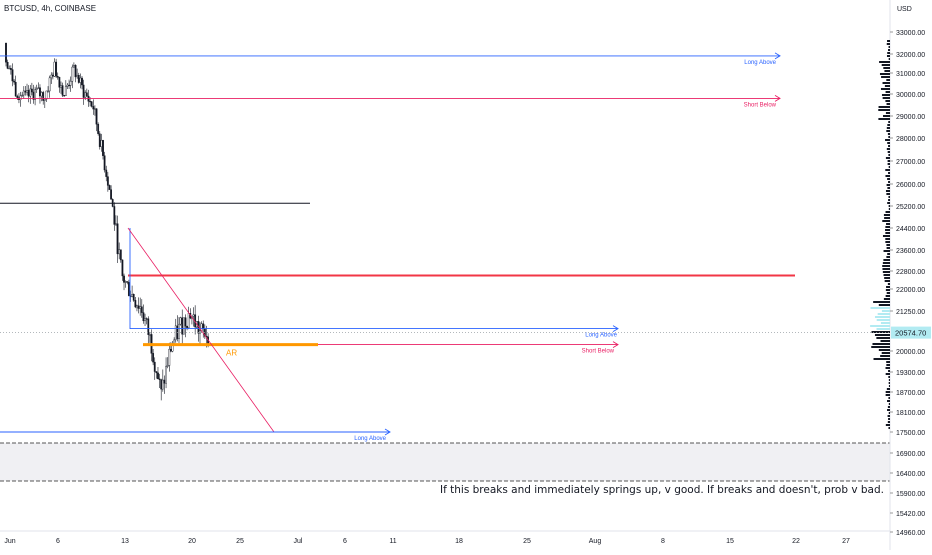 The image size is (932, 555). What do you see at coordinates (910, 352) in the screenshot?
I see `price-tick-label: 20000.00` at bounding box center [910, 352].